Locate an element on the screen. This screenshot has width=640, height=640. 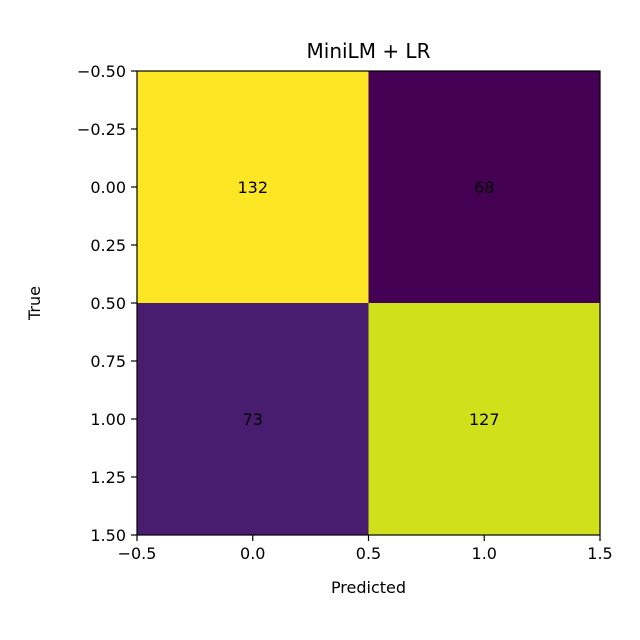
x-axis-ticks: −0.5 0.0 0.5 1.0 1.5 is located at coordinates (365, 549).